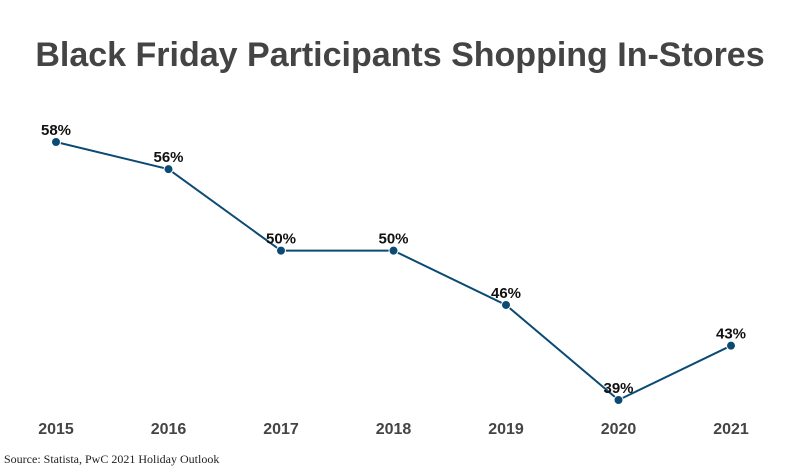 This screenshot has width=800, height=473. I want to click on value-label: 46%, so click(506, 293).